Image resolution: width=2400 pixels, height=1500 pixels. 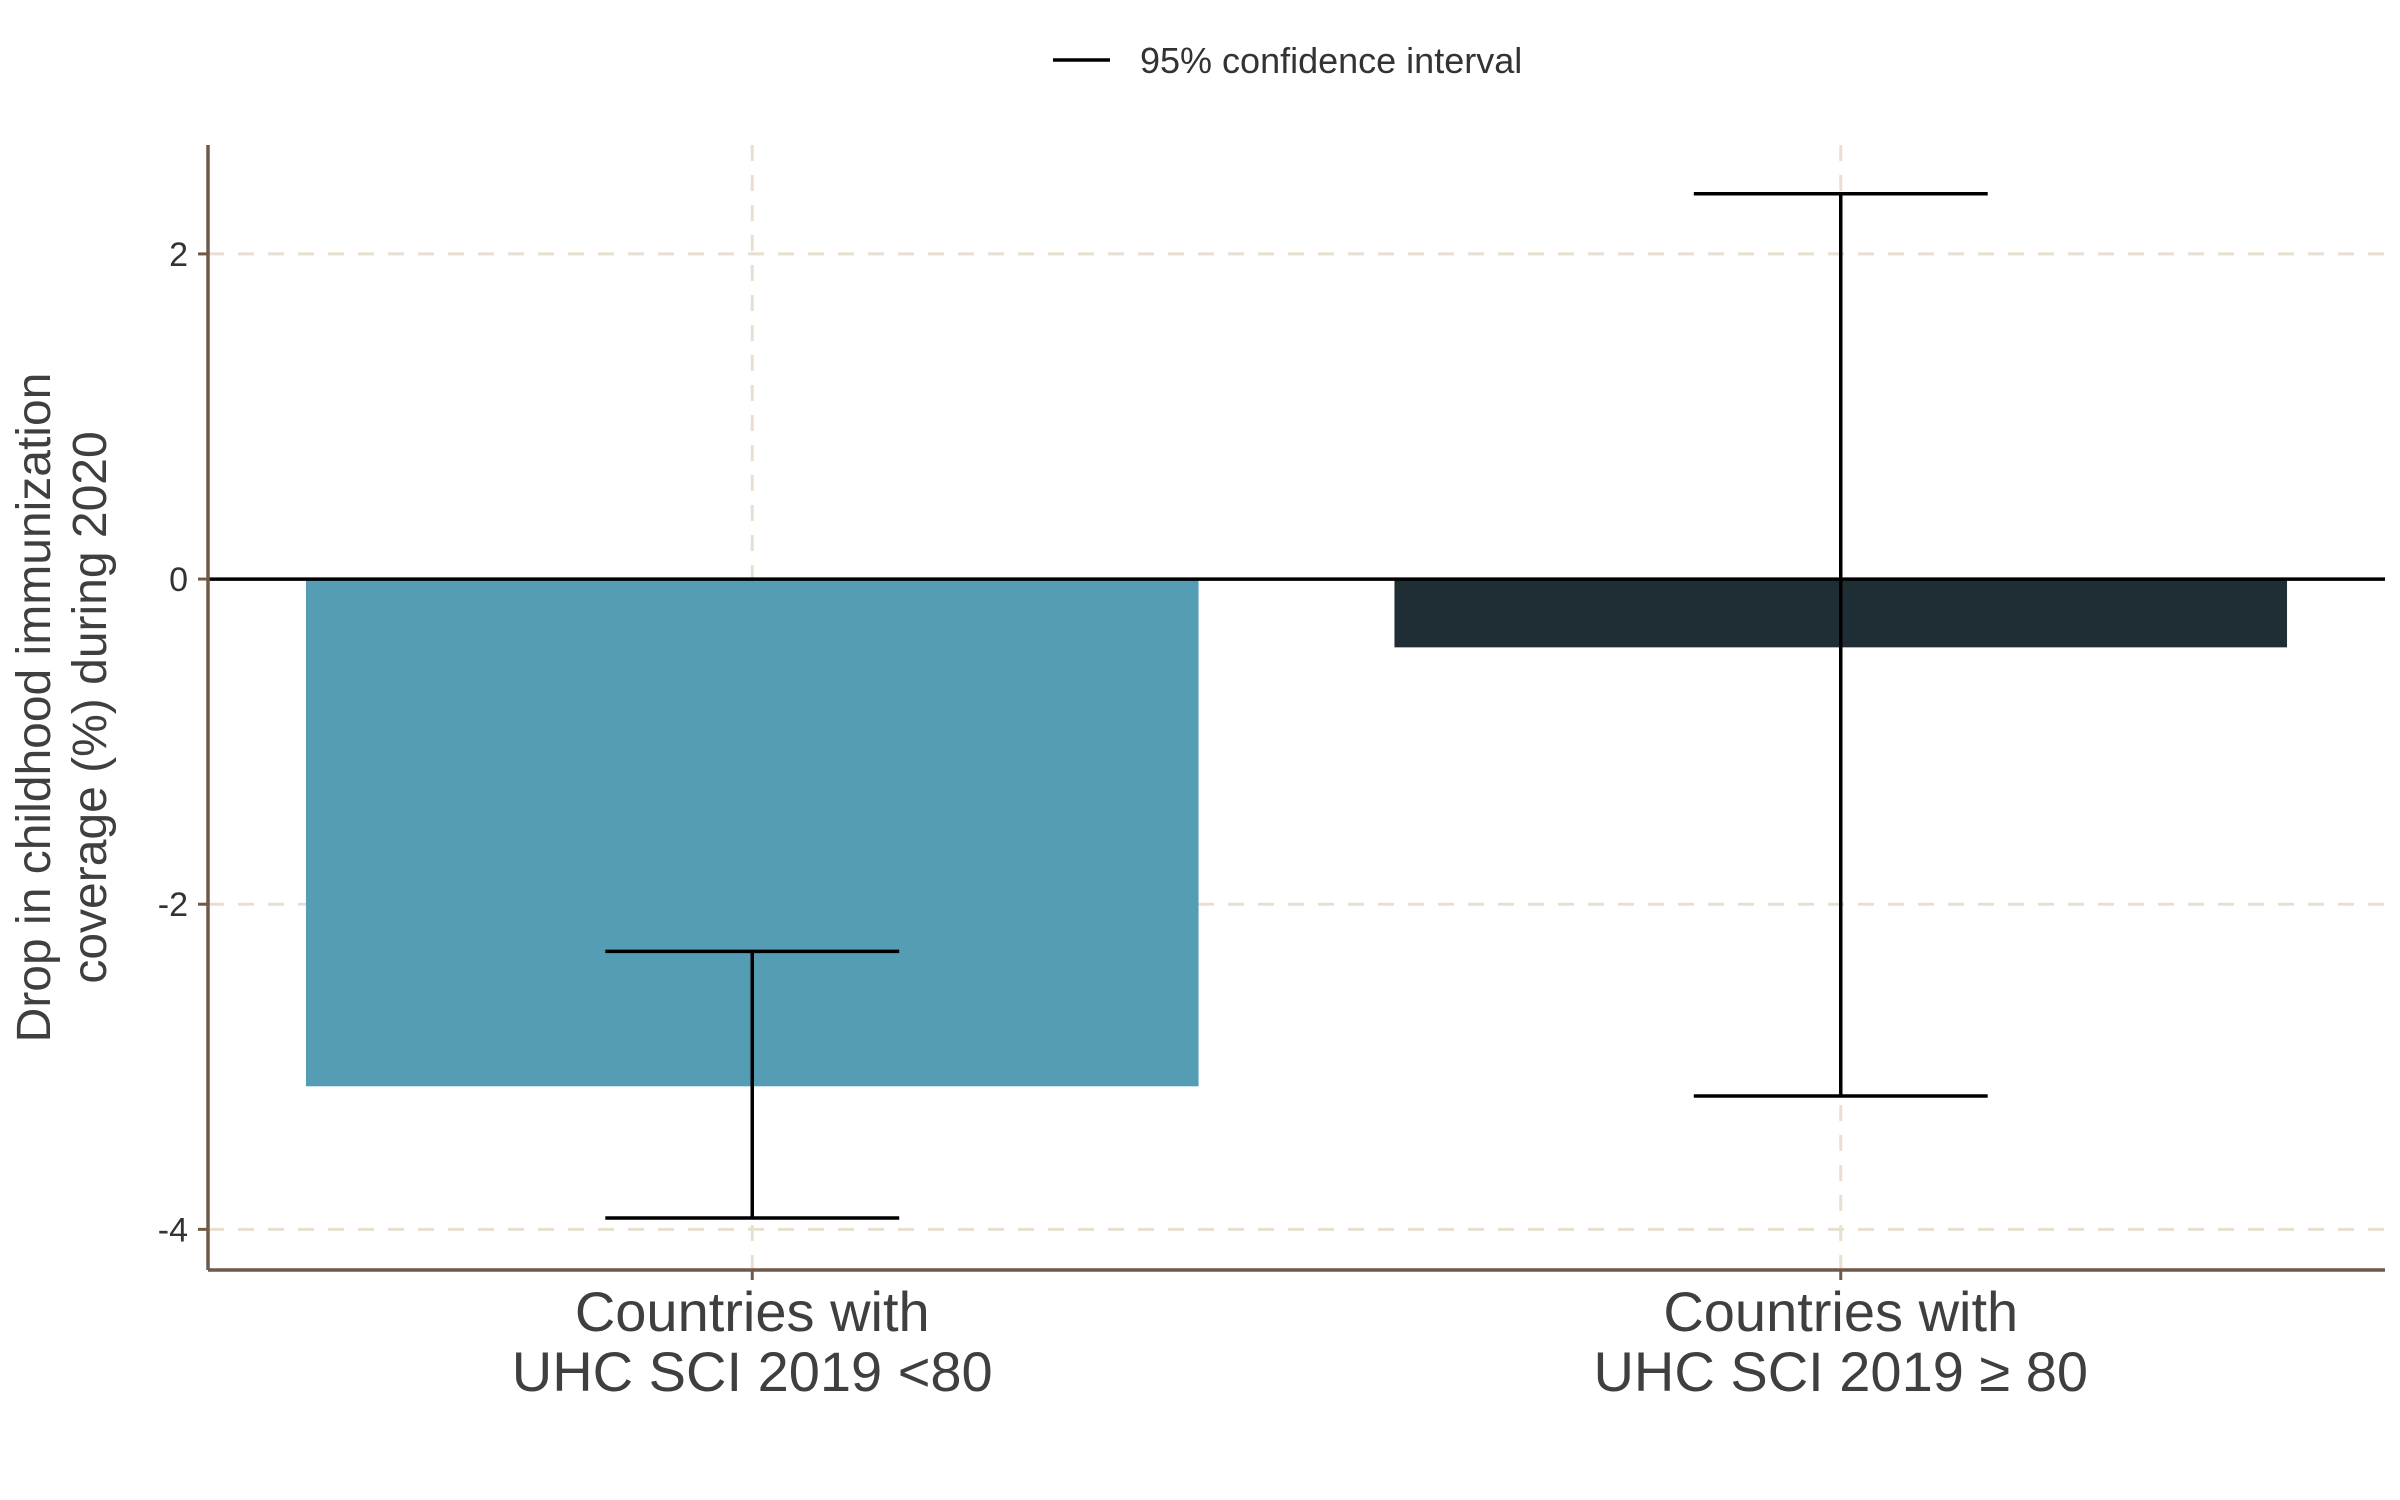 What do you see at coordinates (90, 707) in the screenshot?
I see `y-axis-label-line: coverage (%) during 2020` at bounding box center [90, 707].